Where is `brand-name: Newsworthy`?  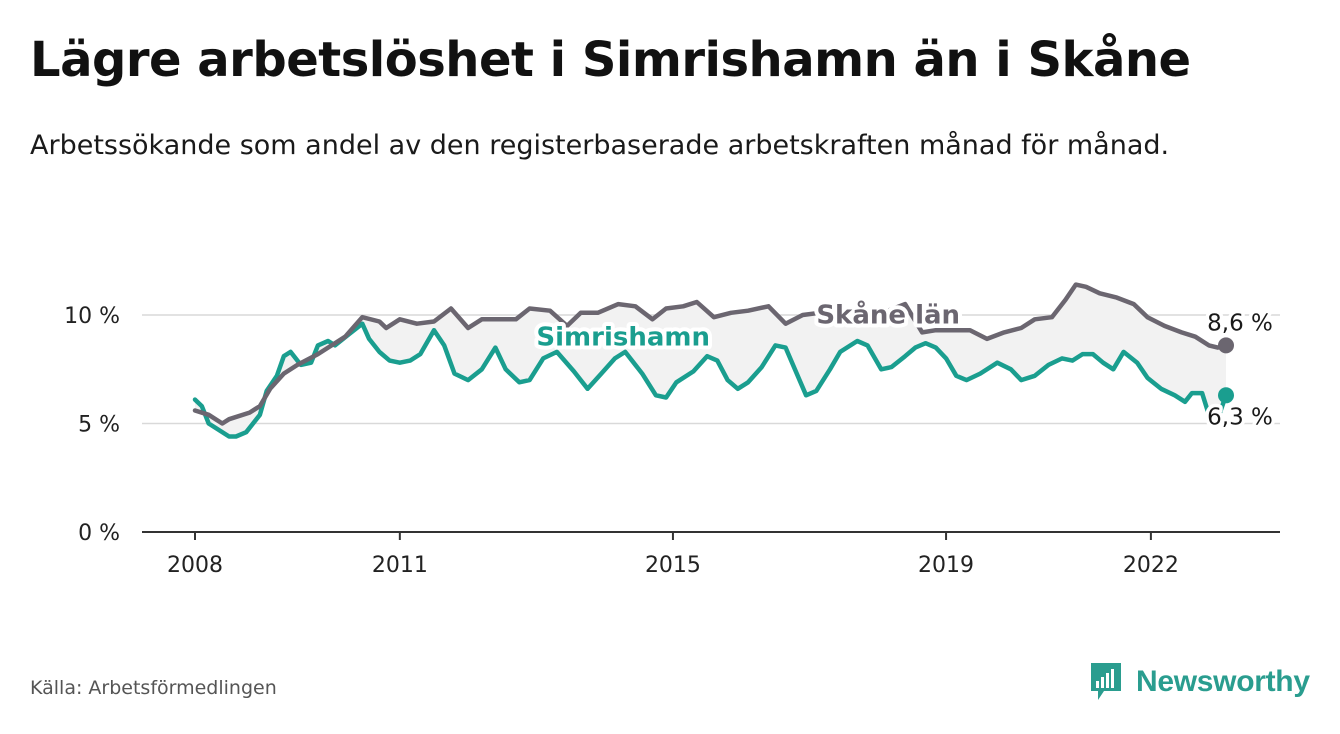 brand-name: Newsworthy is located at coordinates (1223, 681).